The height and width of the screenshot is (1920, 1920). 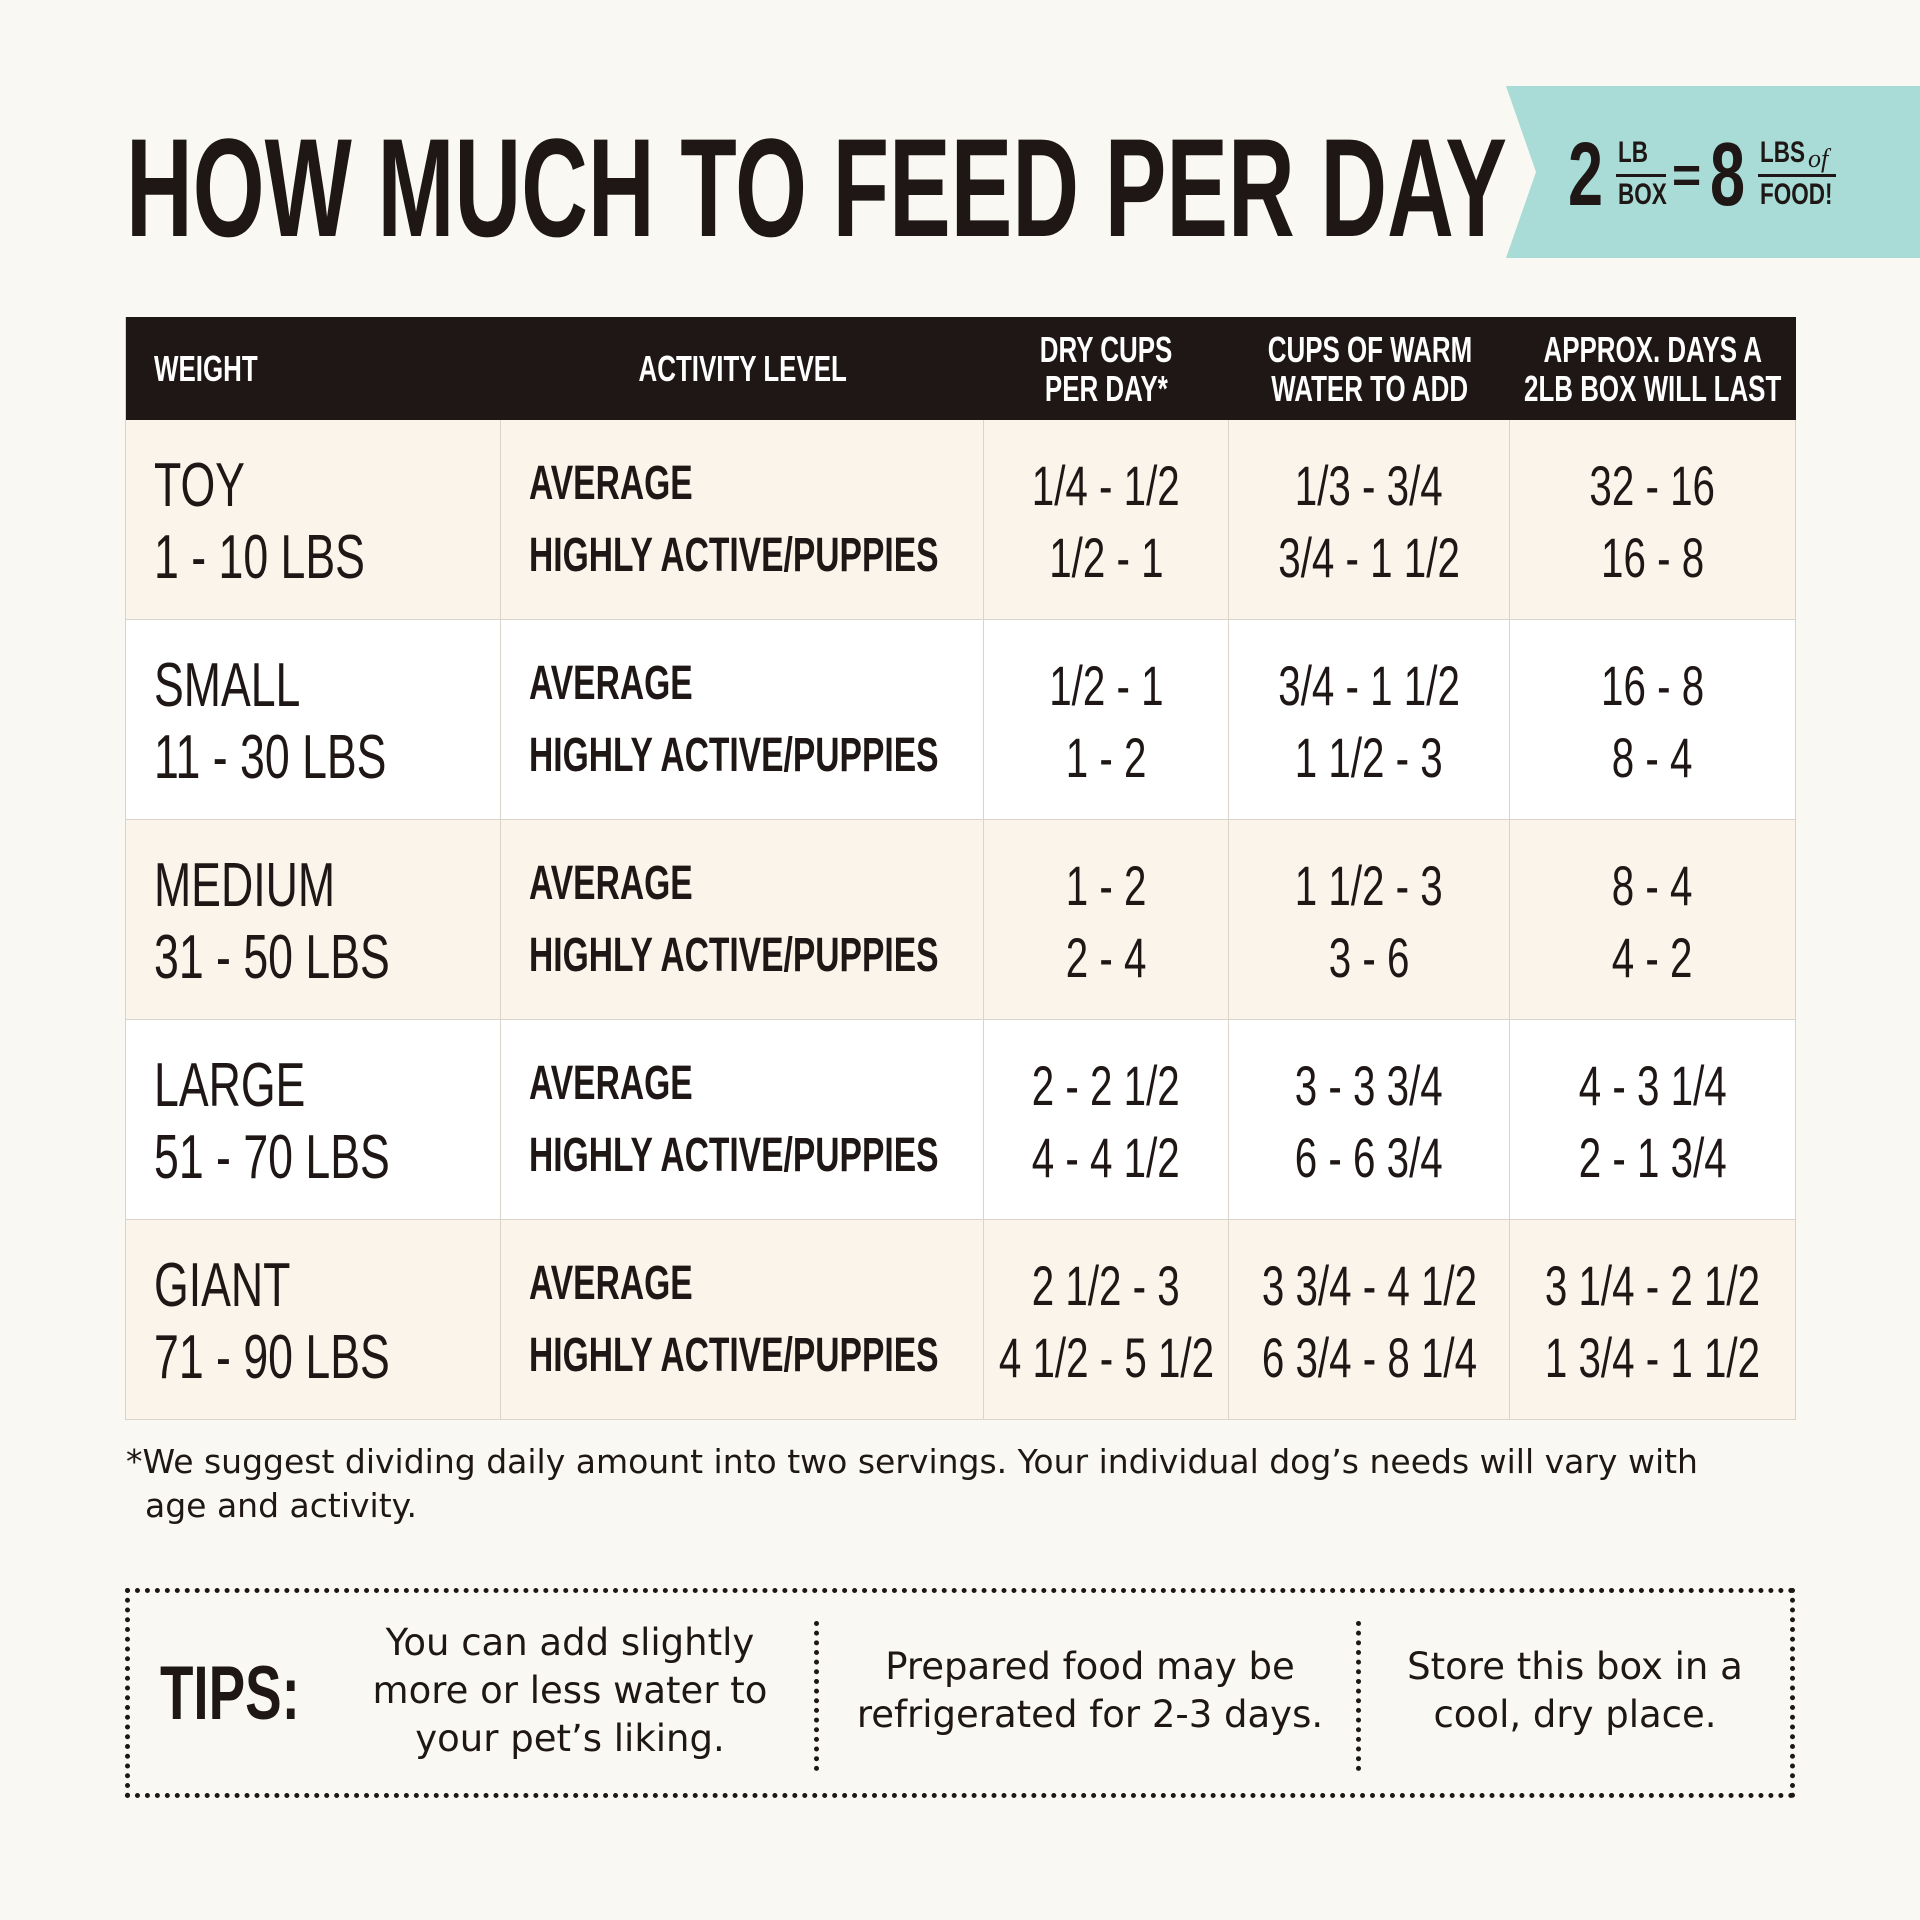 What do you see at coordinates (821, 956) in the screenshot?
I see `cell-line: HIGHLY ACTIVE/PUPPIES` at bounding box center [821, 956].